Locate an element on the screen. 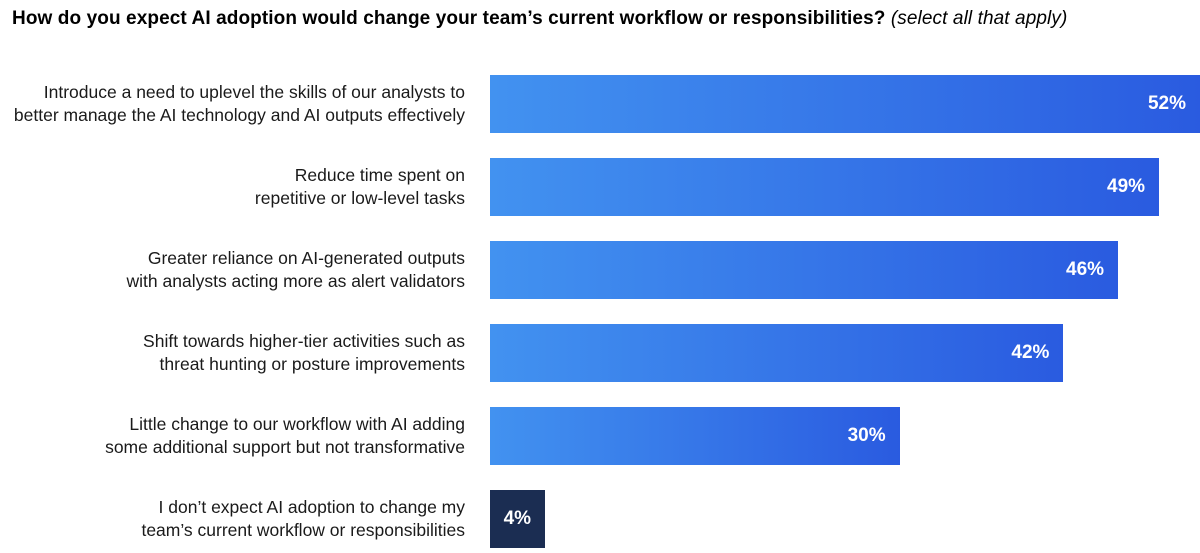 This screenshot has width=1200, height=553. bar-value: 42% is located at coordinates (1030, 352).